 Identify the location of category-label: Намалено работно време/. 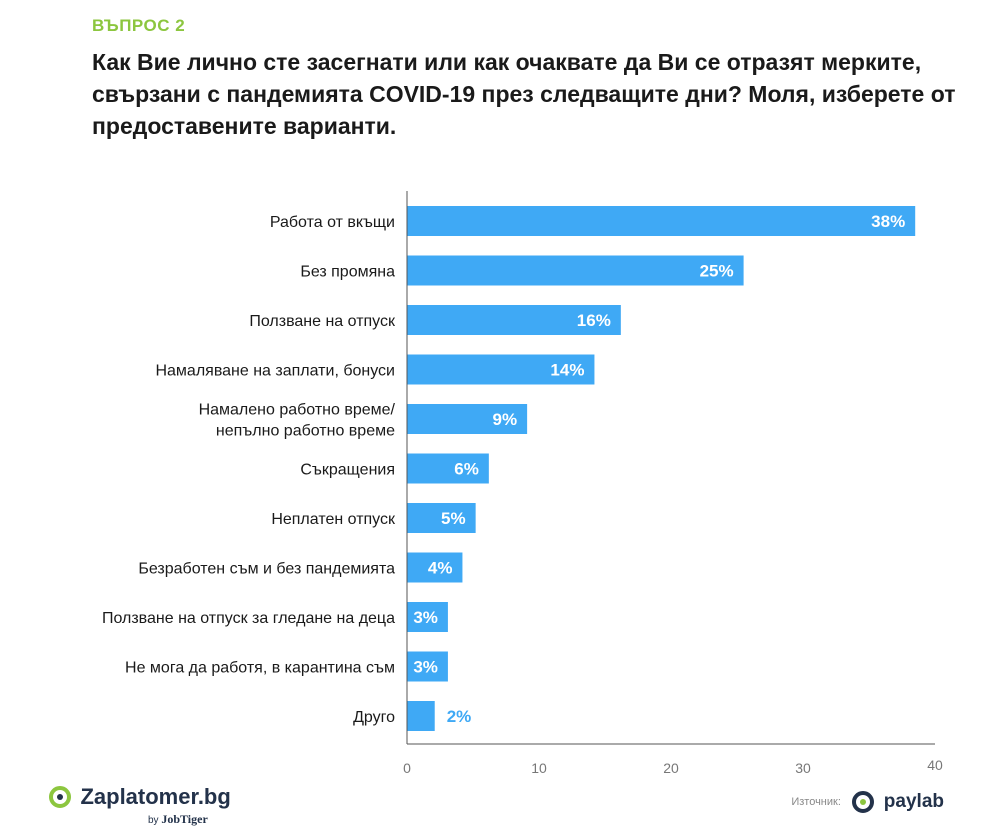
(297, 410).